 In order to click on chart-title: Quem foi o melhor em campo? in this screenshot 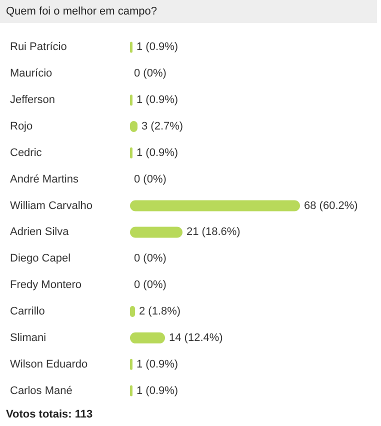, I will do `click(82, 12)`.